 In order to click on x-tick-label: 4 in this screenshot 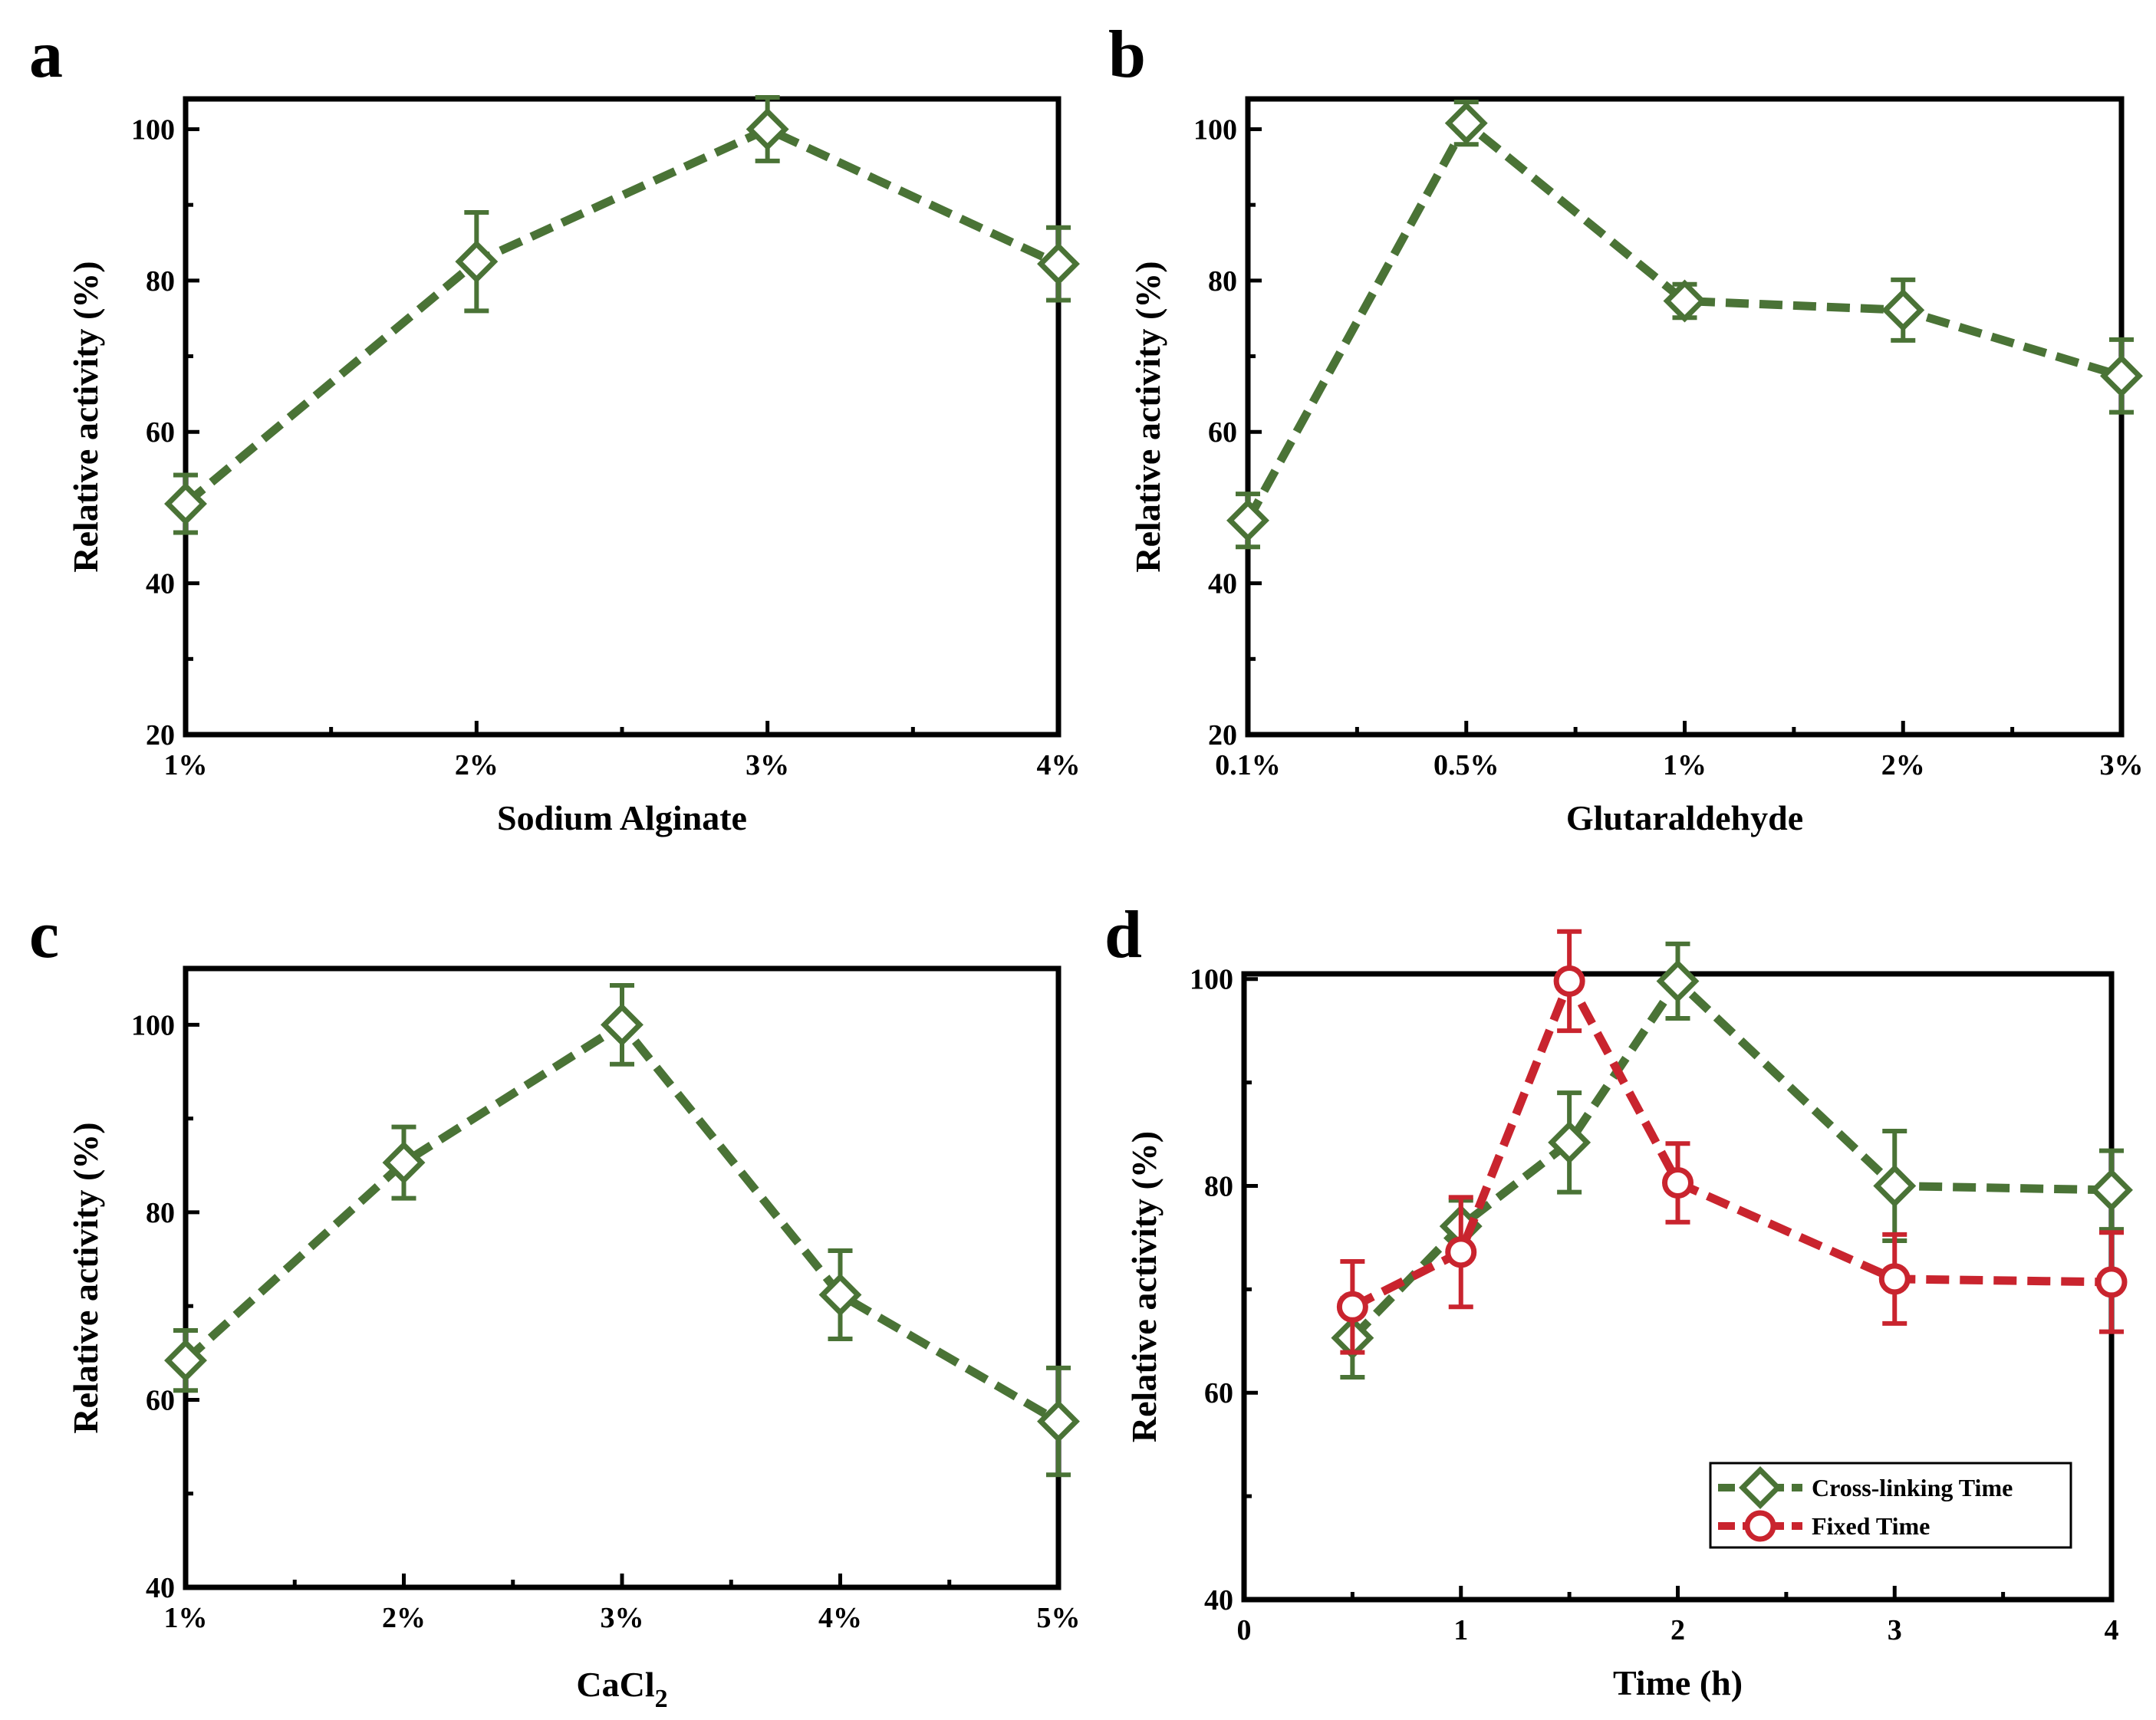, I will do `click(2112, 1630)`.